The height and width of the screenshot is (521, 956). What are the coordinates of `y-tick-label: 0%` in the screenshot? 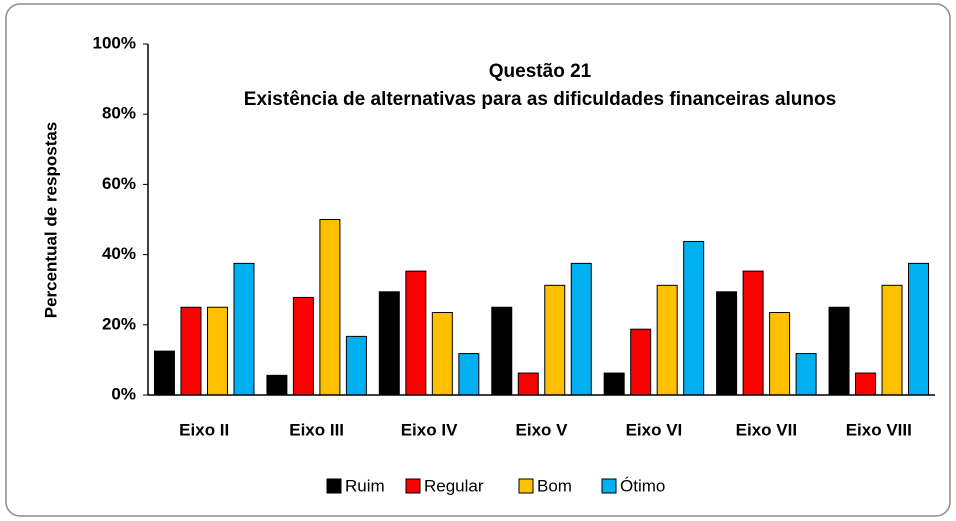 It's located at (123, 393).